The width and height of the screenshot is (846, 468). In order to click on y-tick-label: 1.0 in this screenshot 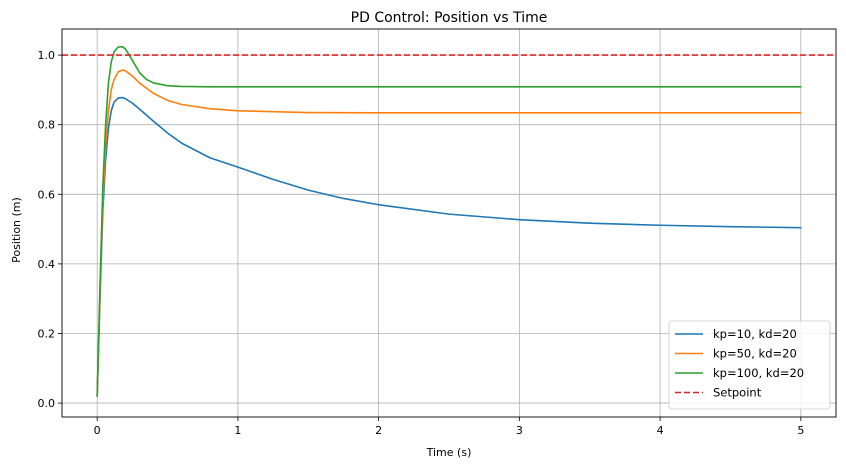, I will do `click(47, 55)`.